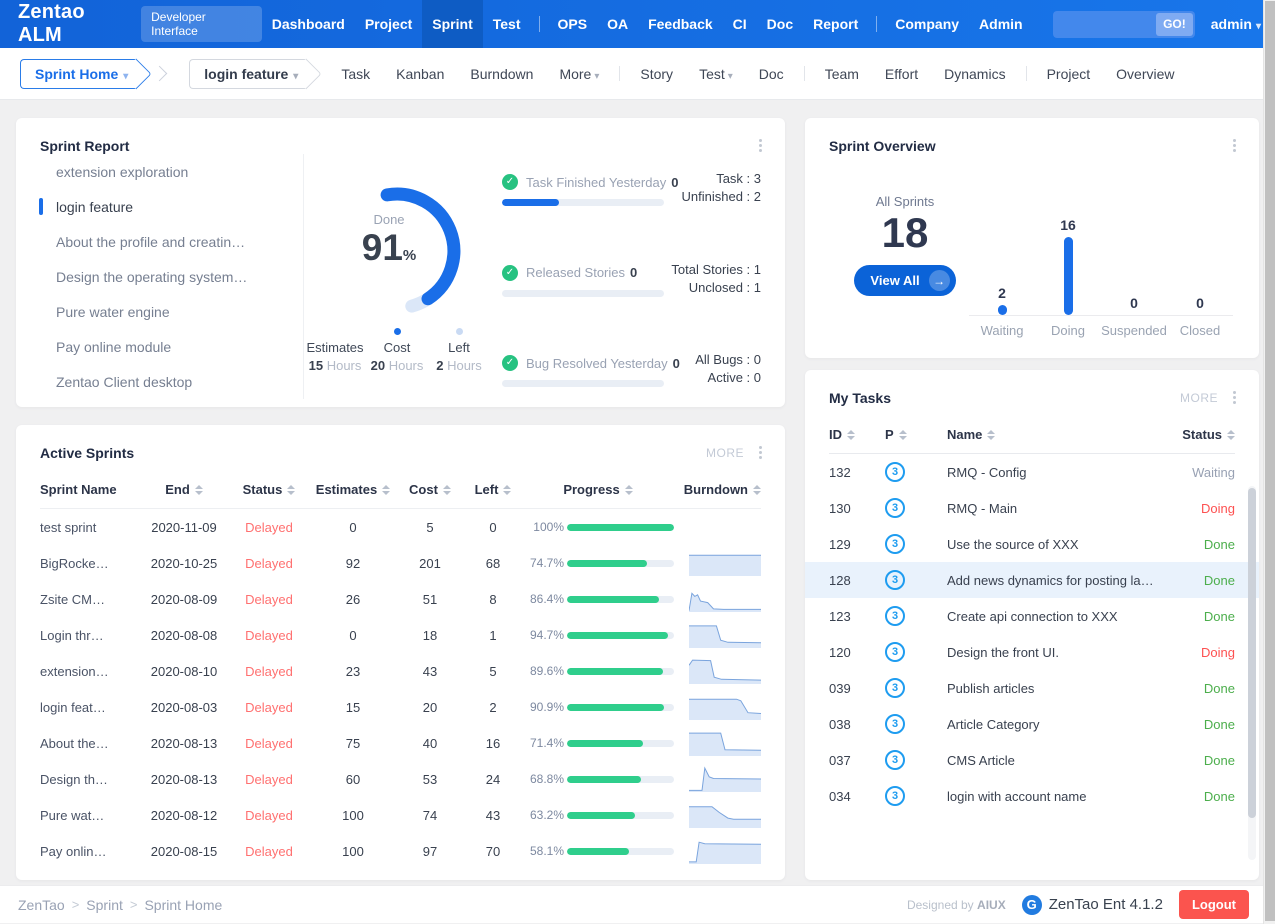 The height and width of the screenshot is (924, 1275). What do you see at coordinates (1032, 688) in the screenshot?
I see `task-row: 039 3 Publish articles Done` at bounding box center [1032, 688].